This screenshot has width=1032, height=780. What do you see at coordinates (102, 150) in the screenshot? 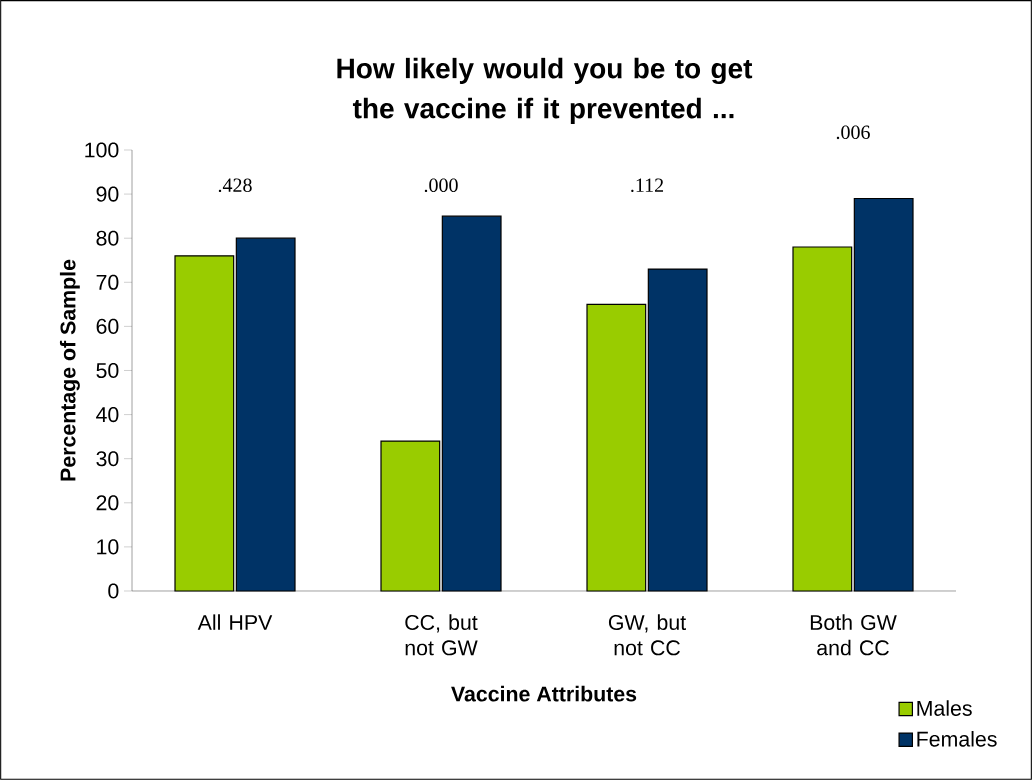
I see `y-tick-label: 100` at bounding box center [102, 150].